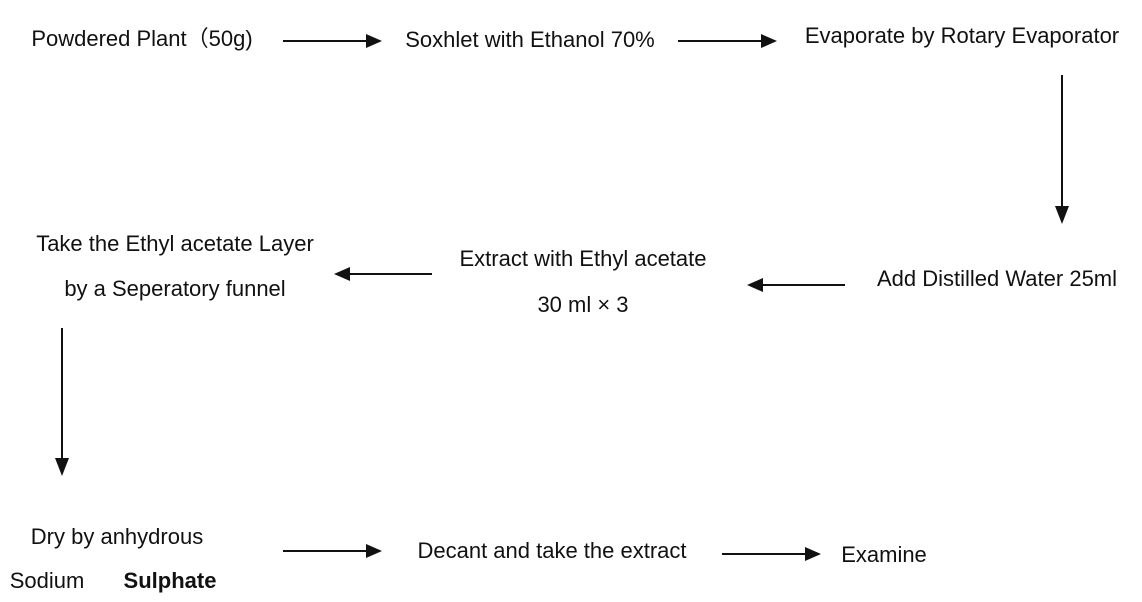 This screenshot has width=1142, height=602. Describe the element at coordinates (530, 39) in the screenshot. I see `node-label: Soxhlet with Ethanol 70%` at that location.